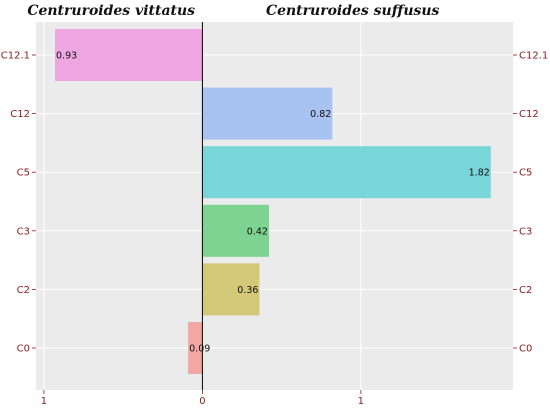  Describe the element at coordinates (20, 114) in the screenshot. I see `category-label-left: C12` at that location.